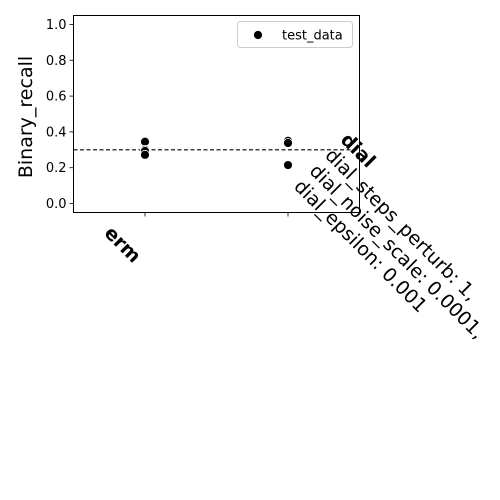 The height and width of the screenshot is (500, 500). What do you see at coordinates (56, 61) in the screenshot?
I see `y-tick-label: 0.8` at bounding box center [56, 61].